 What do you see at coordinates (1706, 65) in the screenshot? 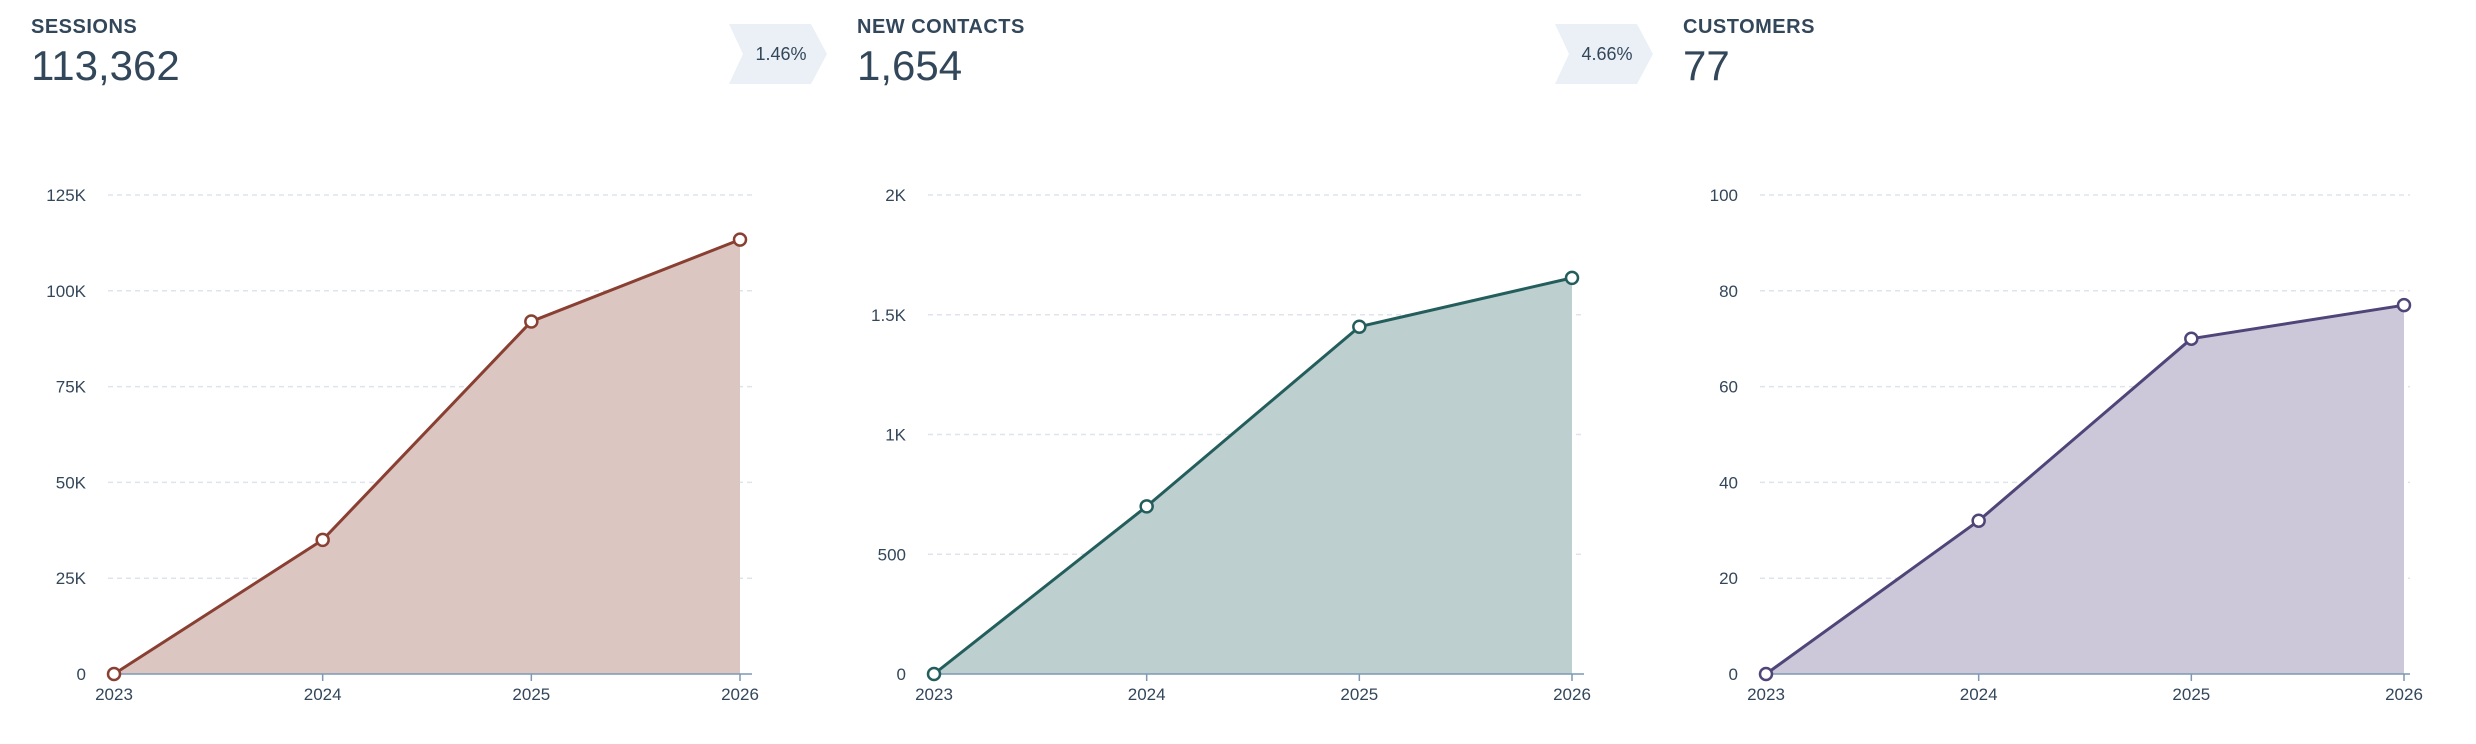
I see `kpi-value: 77` at bounding box center [1706, 65].